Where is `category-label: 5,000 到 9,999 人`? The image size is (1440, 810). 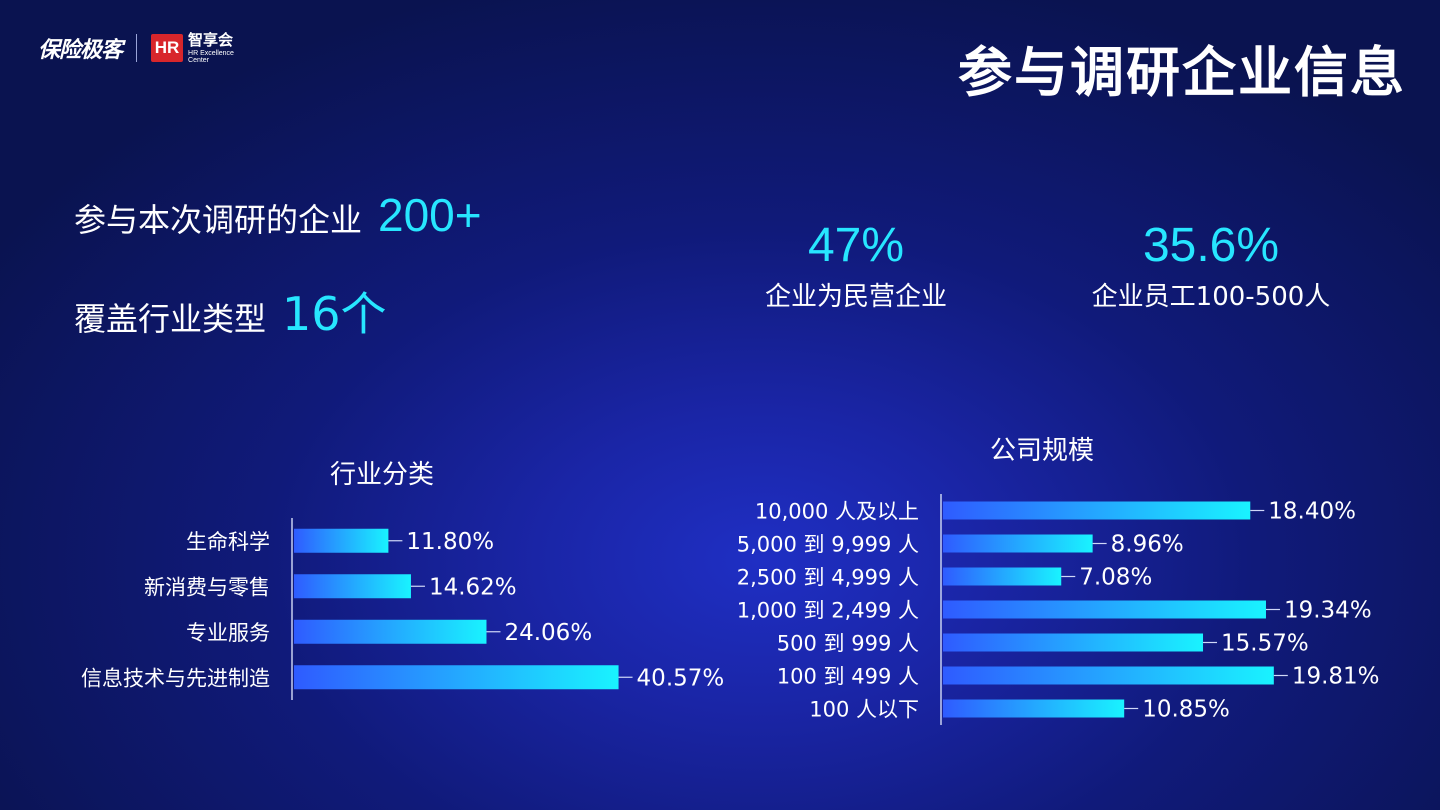 category-label: 5,000 到 9,999 人 is located at coordinates (828, 545).